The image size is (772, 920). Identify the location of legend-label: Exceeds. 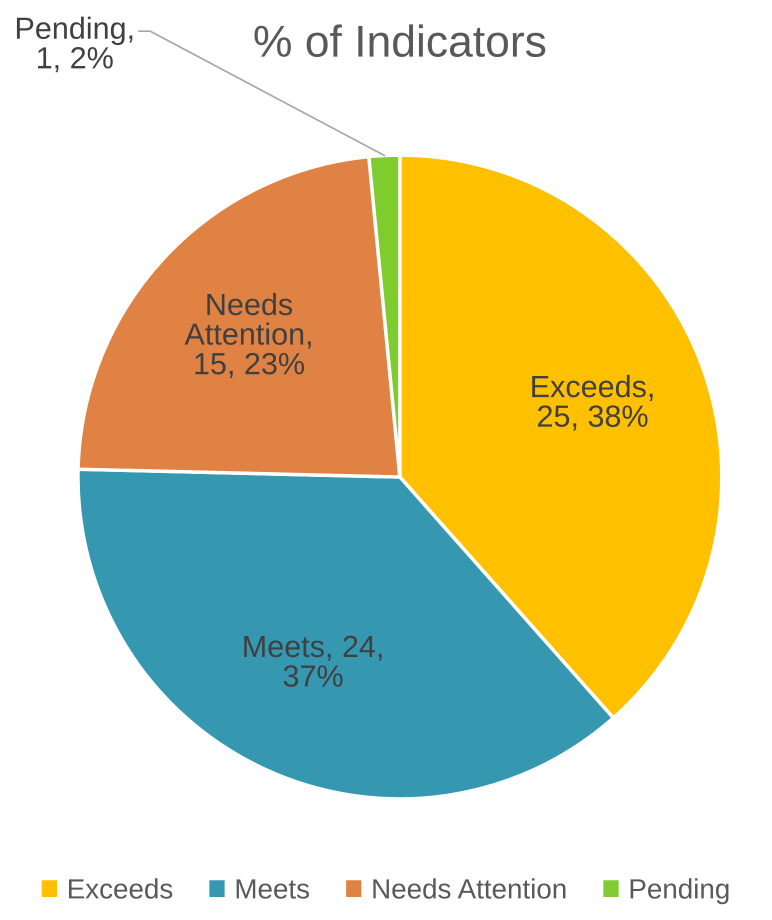
(120, 888).